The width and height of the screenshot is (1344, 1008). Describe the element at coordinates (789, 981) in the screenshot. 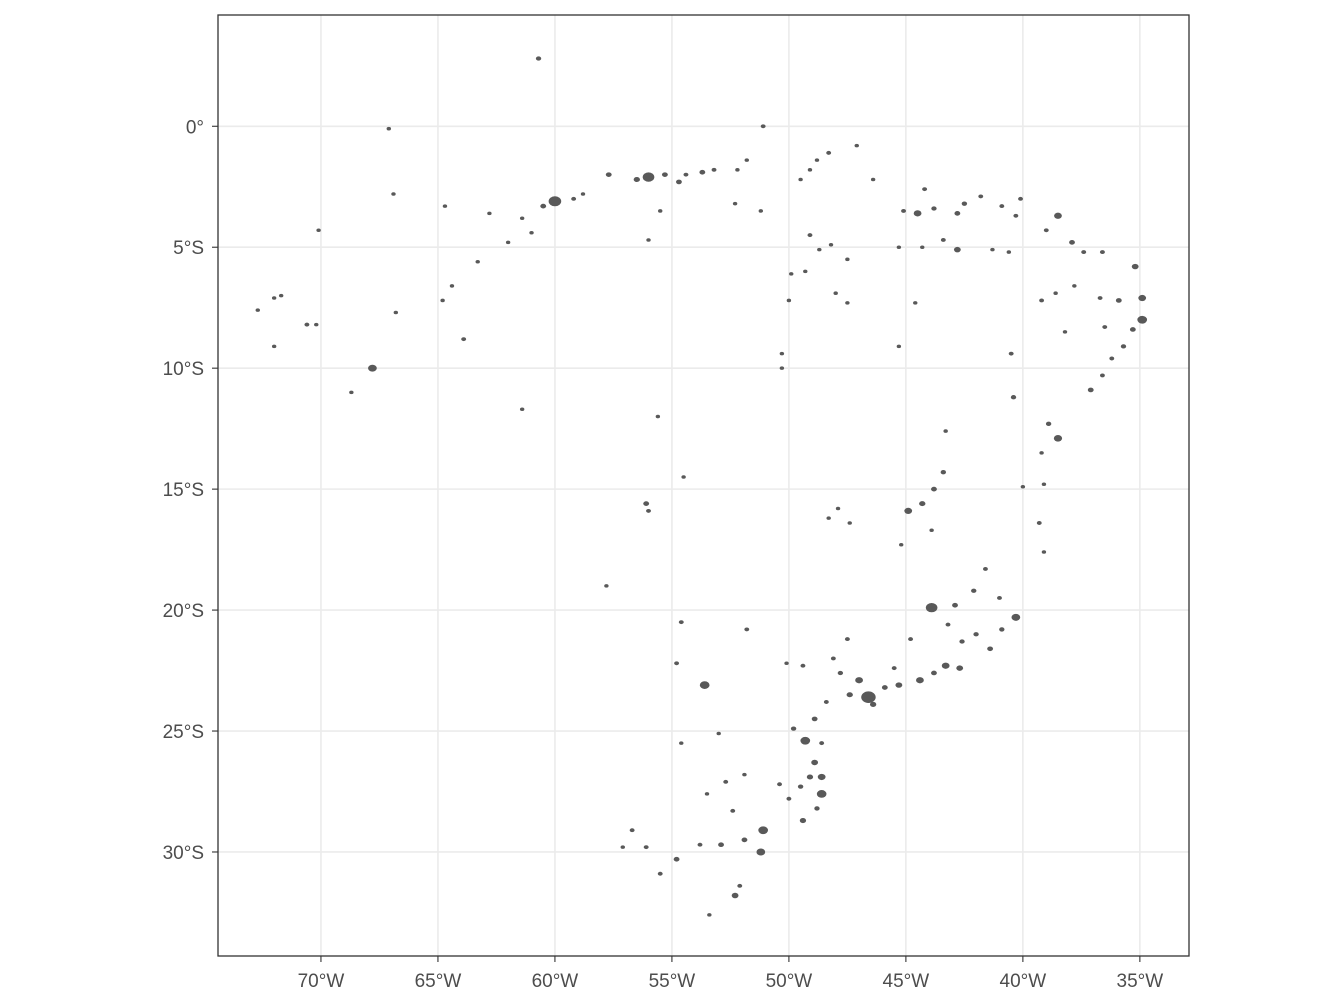

I see `x-tick-label: 50°W` at that location.